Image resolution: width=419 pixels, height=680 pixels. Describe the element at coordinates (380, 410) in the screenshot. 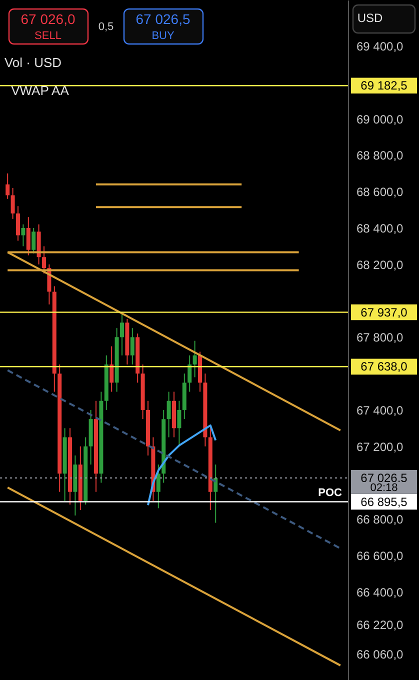

I see `y-tick-label: 67 400,0` at that location.